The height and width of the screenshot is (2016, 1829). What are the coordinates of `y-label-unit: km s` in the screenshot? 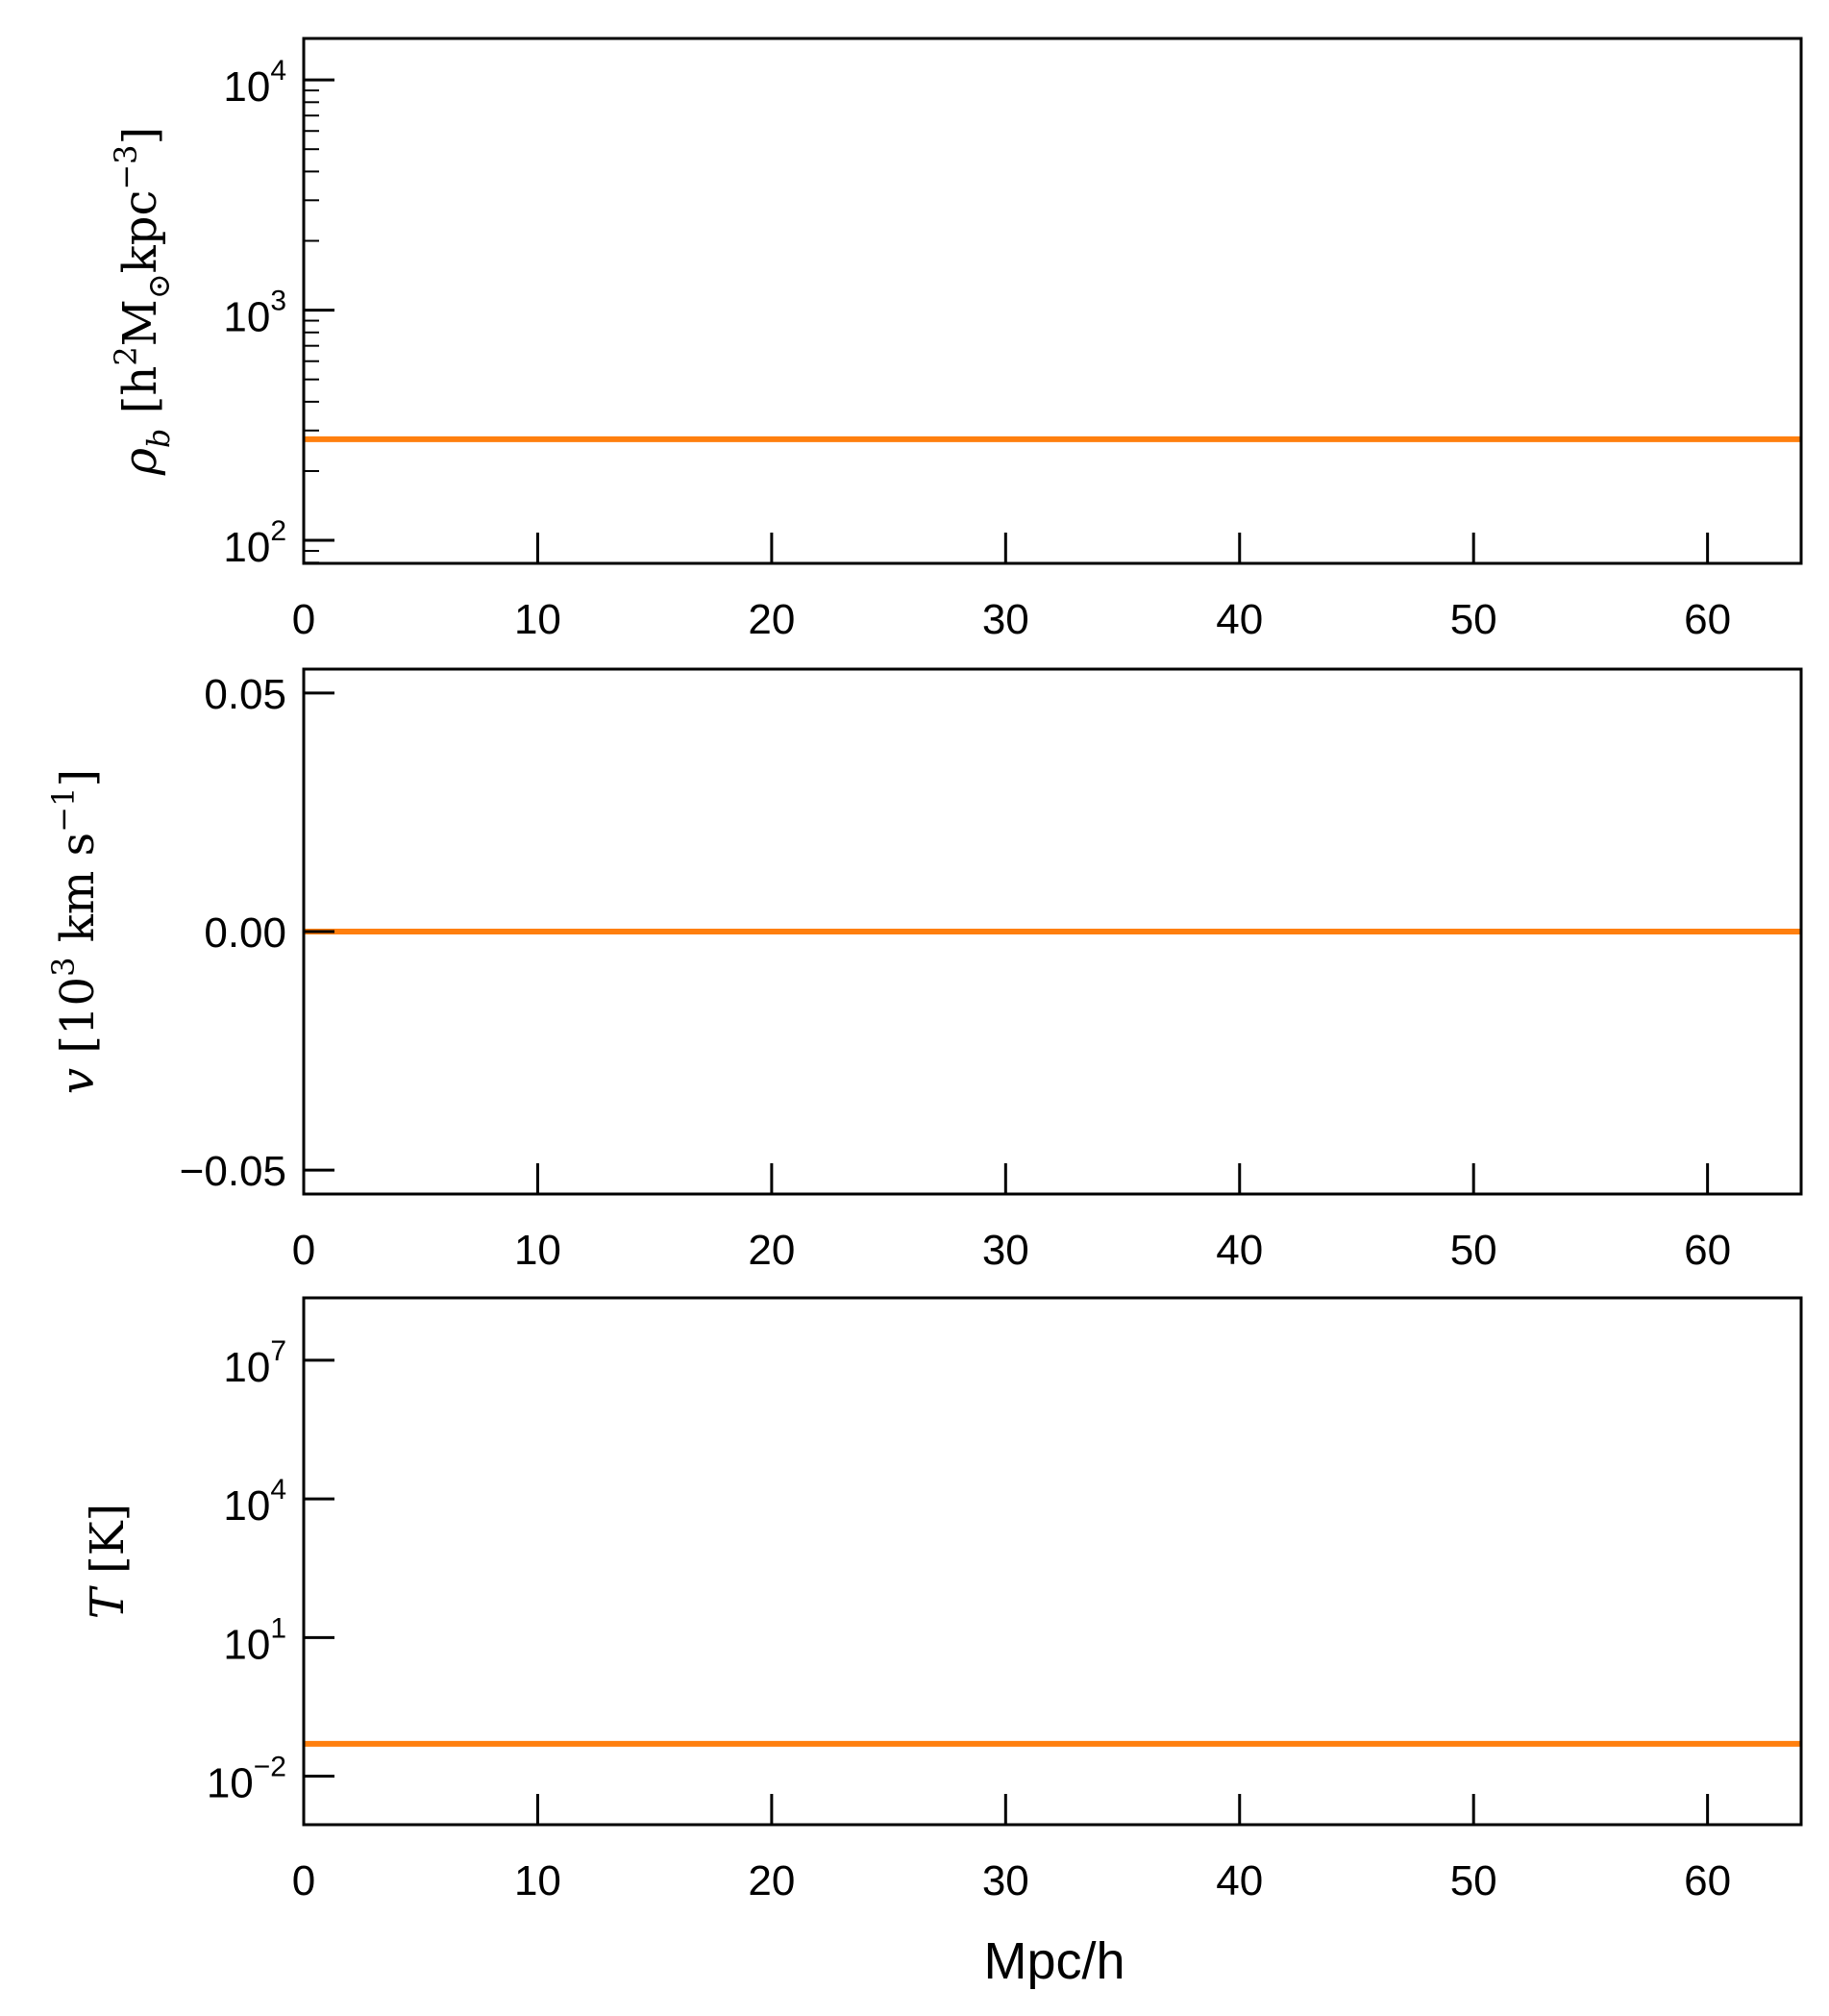 It's located at (78, 895).